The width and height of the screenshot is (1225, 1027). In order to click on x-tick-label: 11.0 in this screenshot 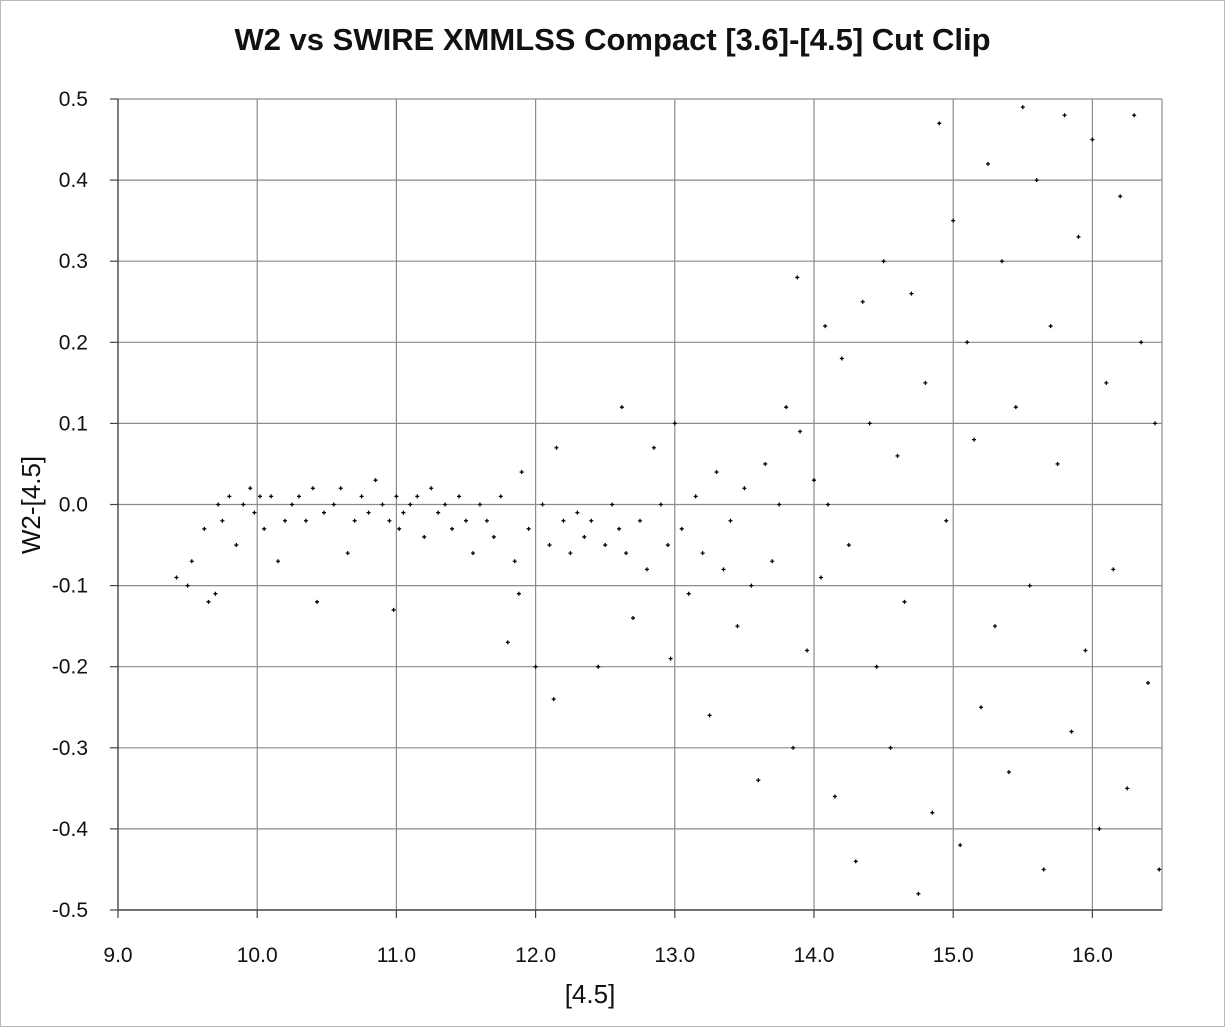, I will do `click(396, 955)`.